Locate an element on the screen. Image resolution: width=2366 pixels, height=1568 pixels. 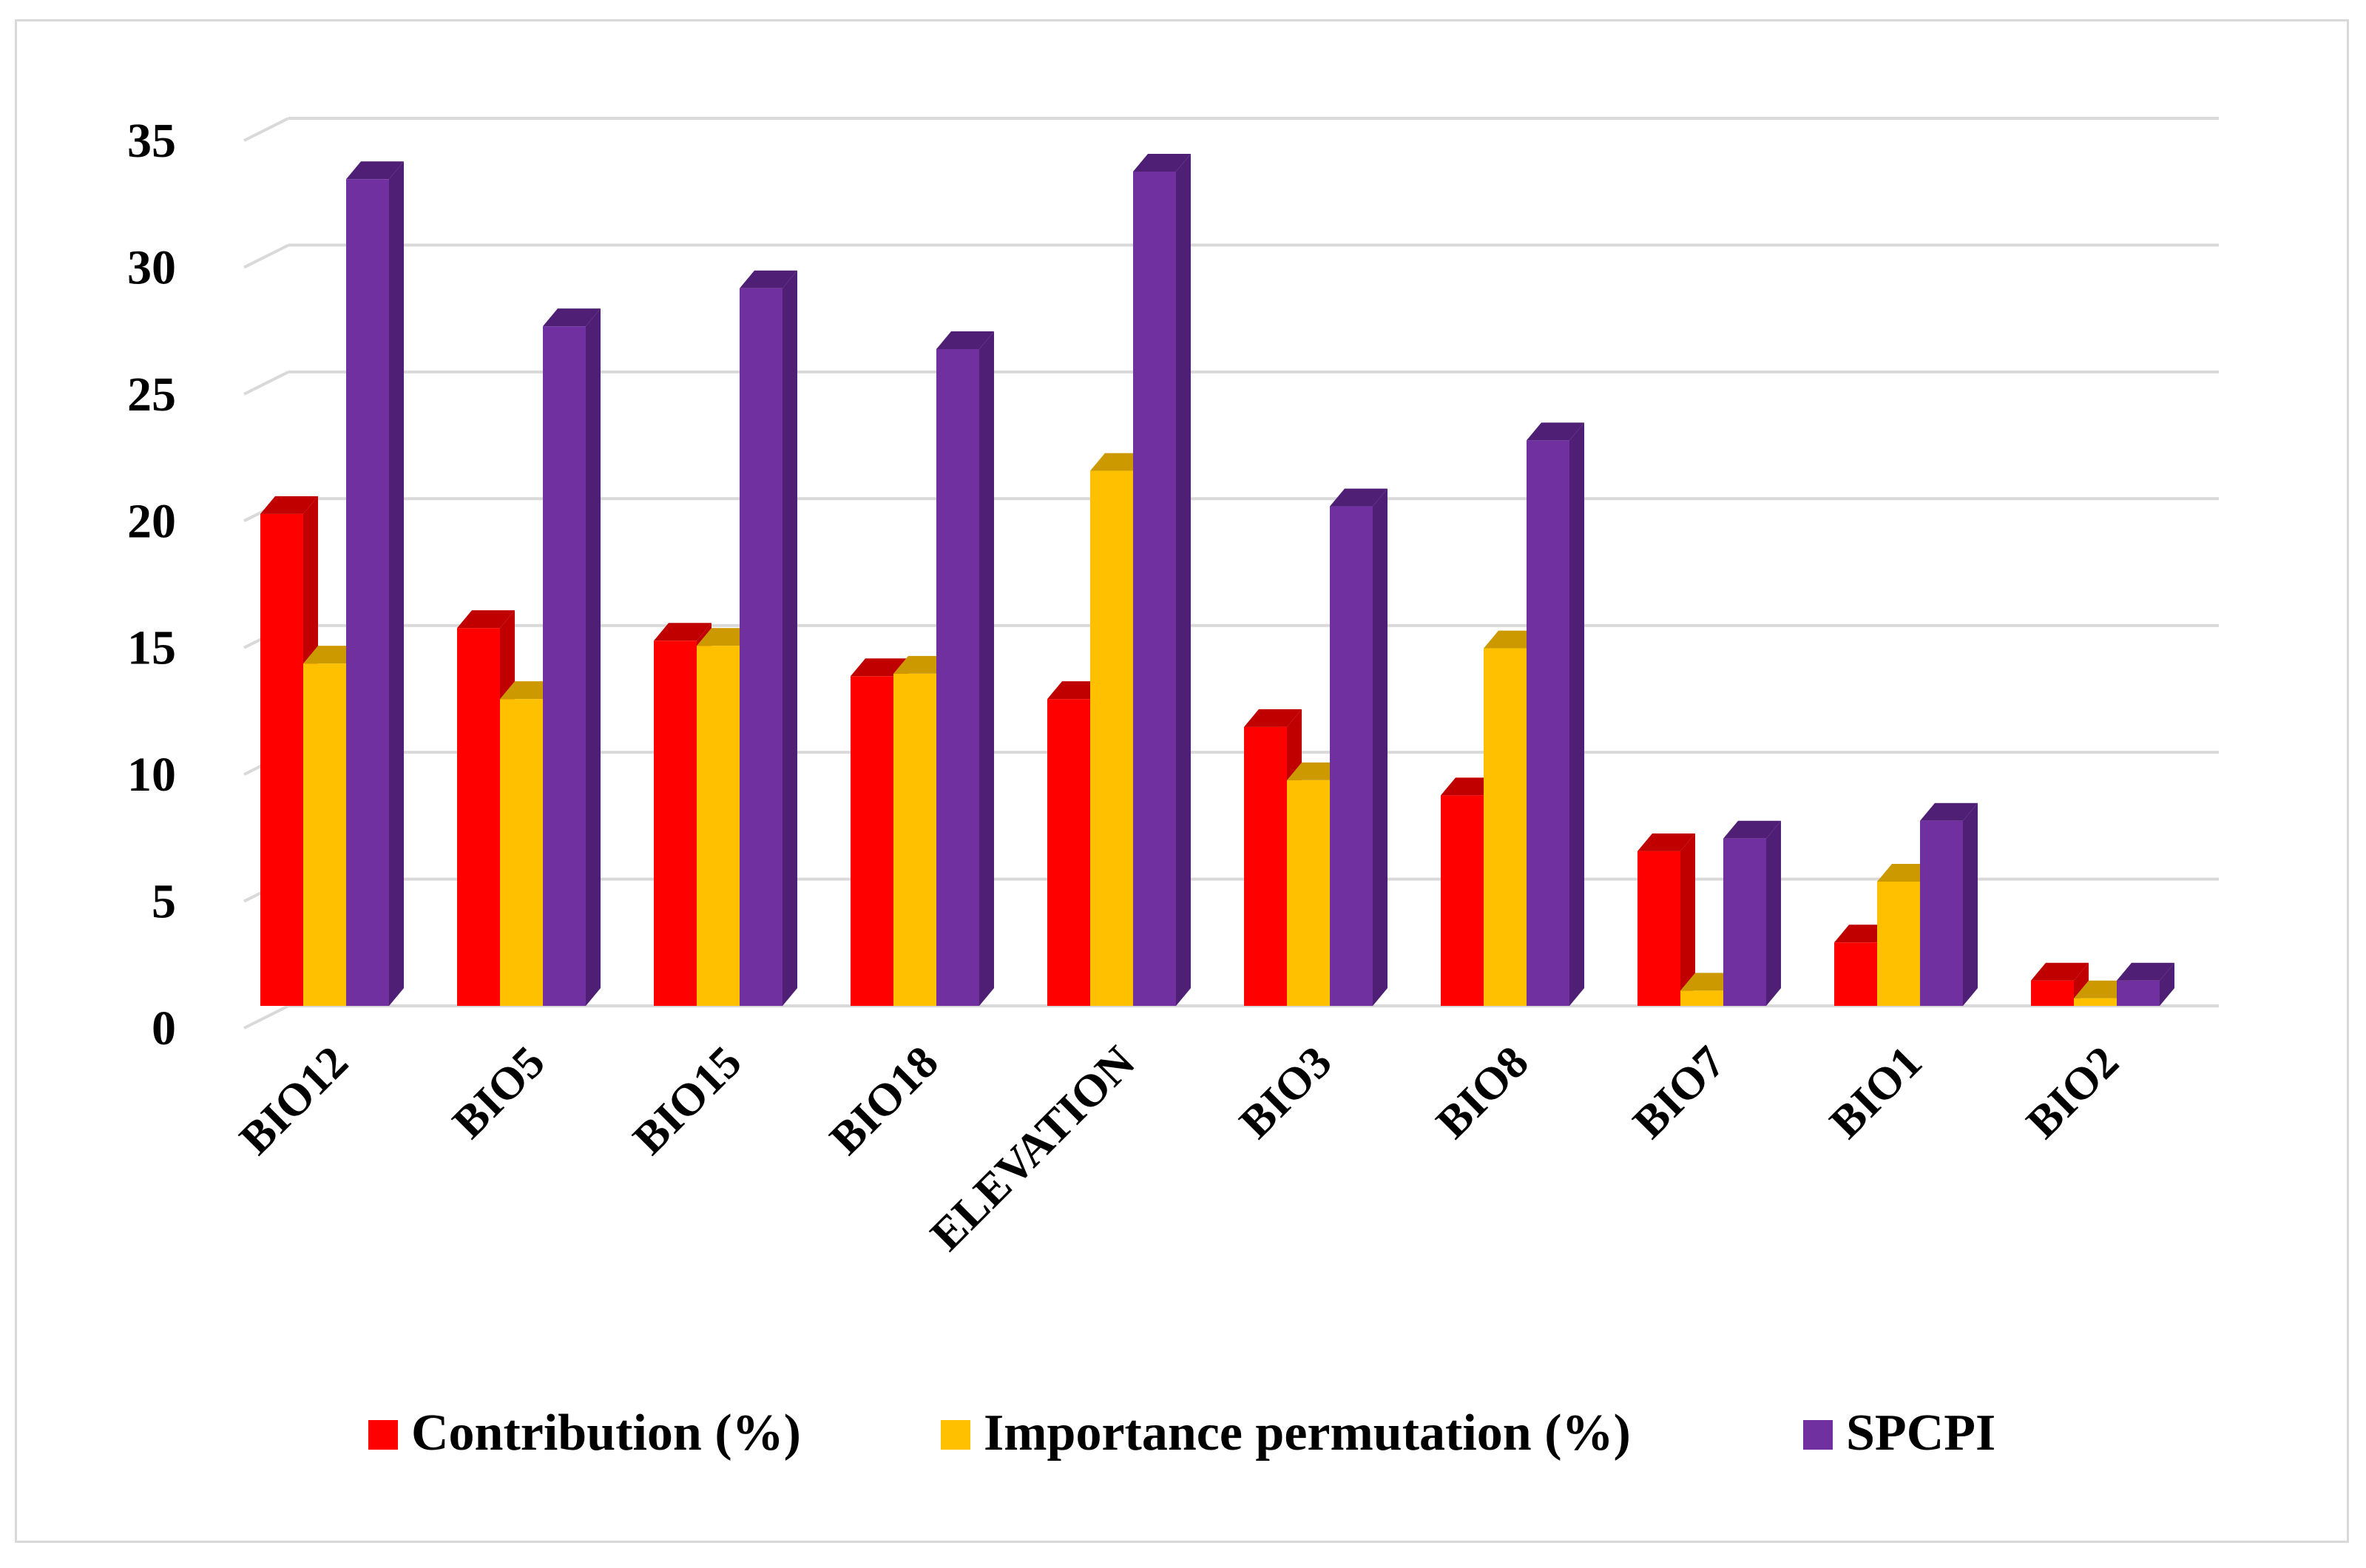
legend-item: SPCPI is located at coordinates (1899, 1433).